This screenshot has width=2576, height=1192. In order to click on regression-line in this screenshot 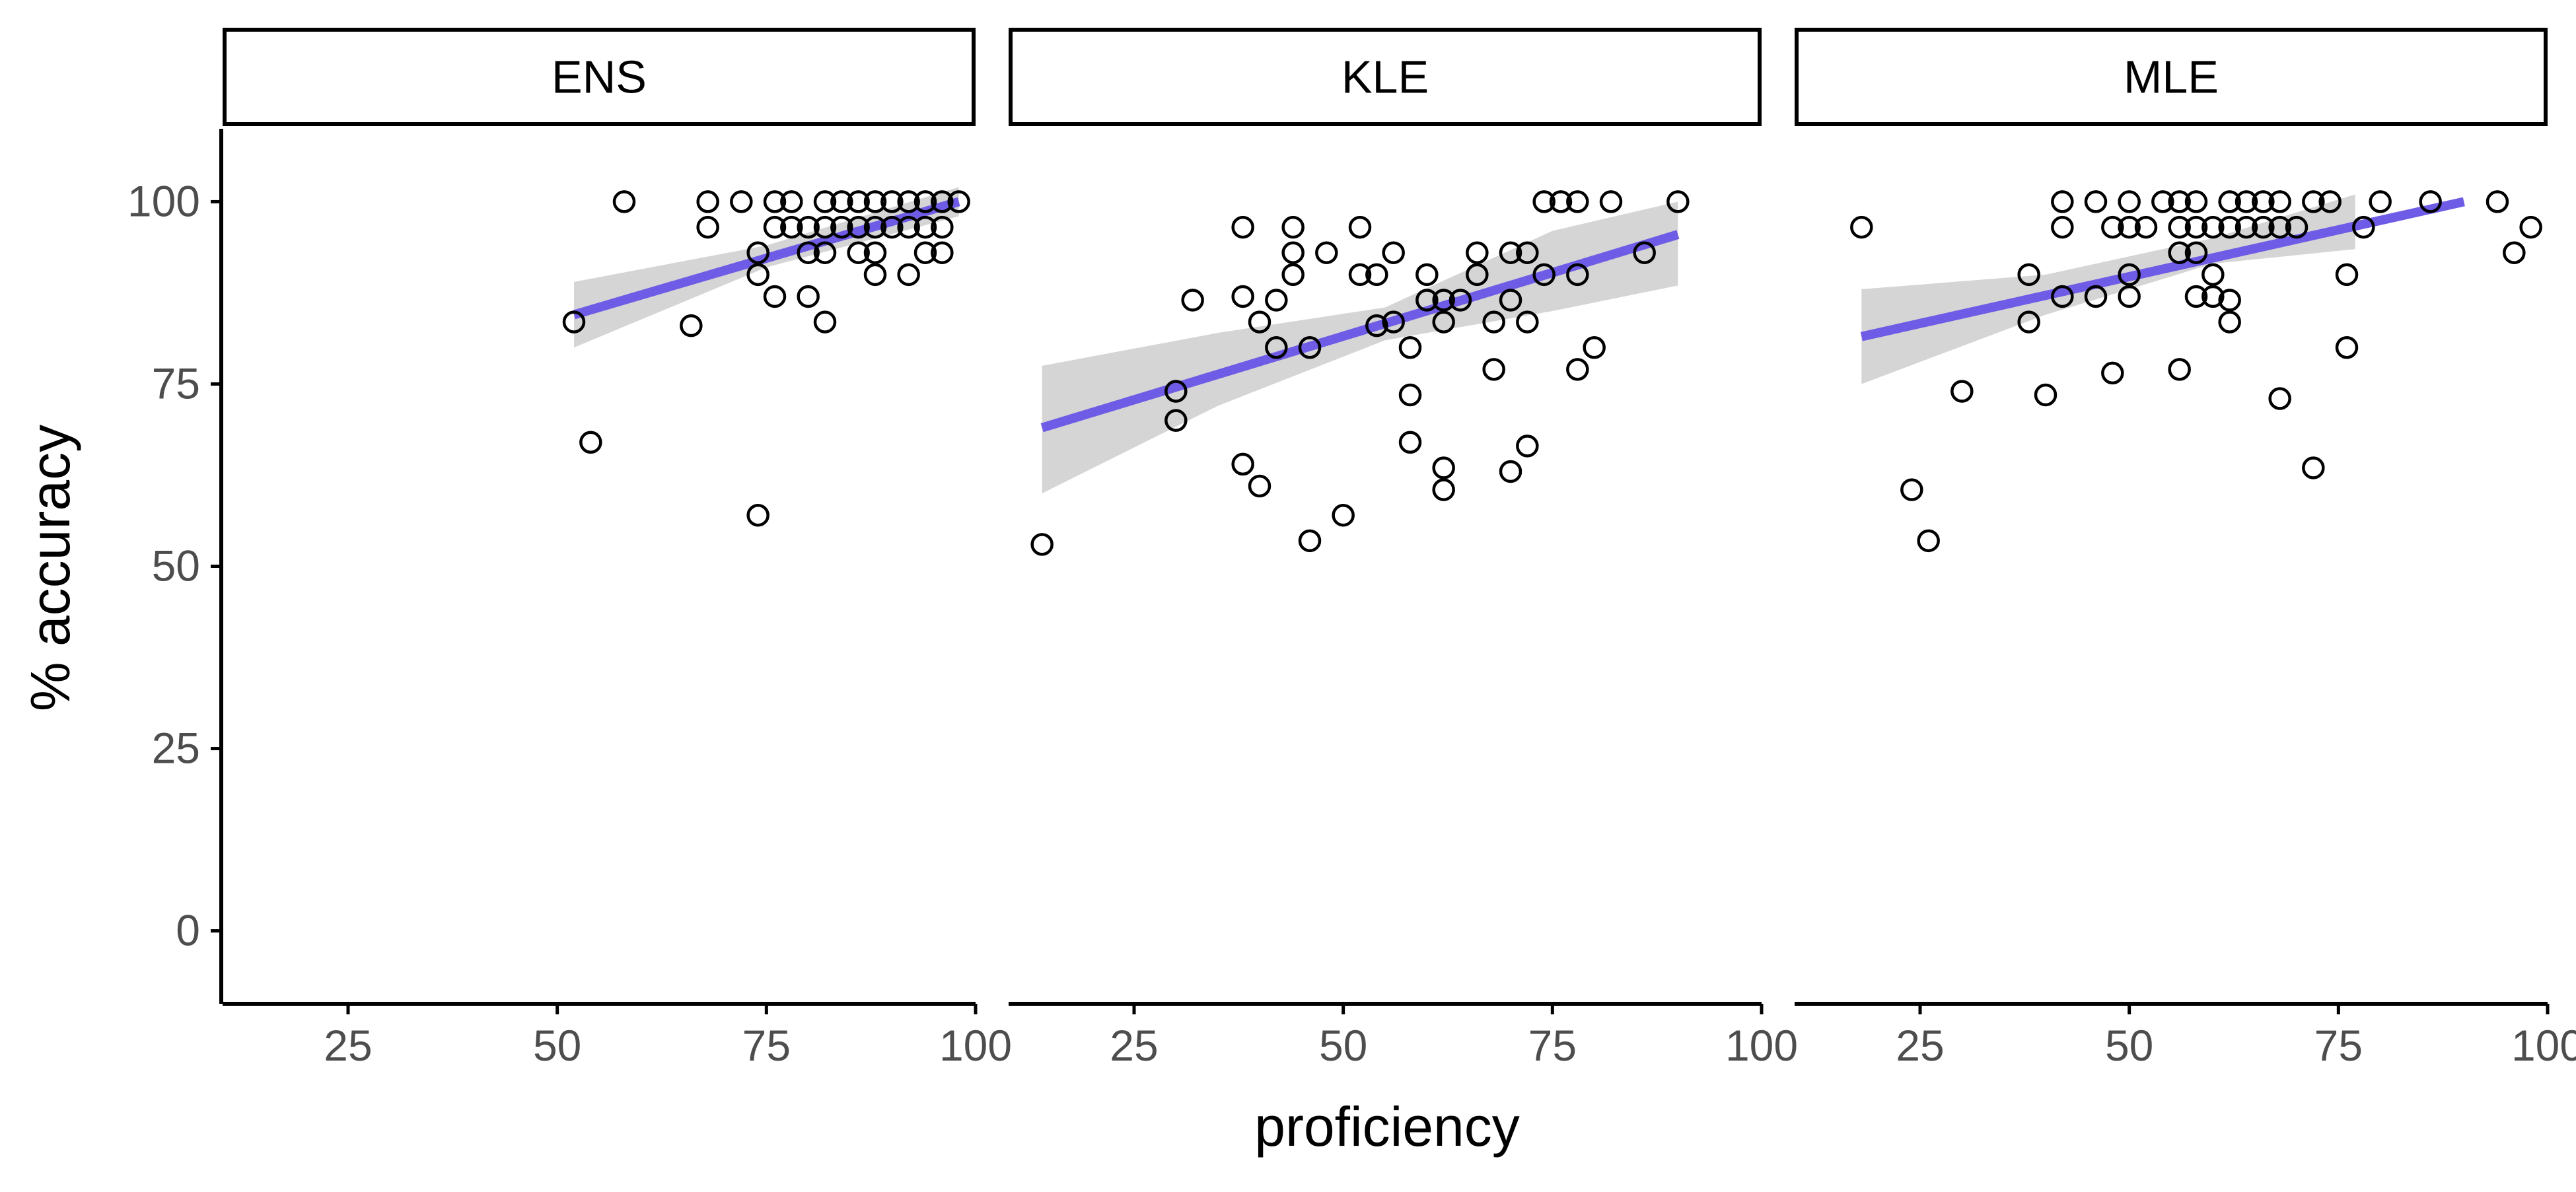, I will do `click(2163, 269)`.